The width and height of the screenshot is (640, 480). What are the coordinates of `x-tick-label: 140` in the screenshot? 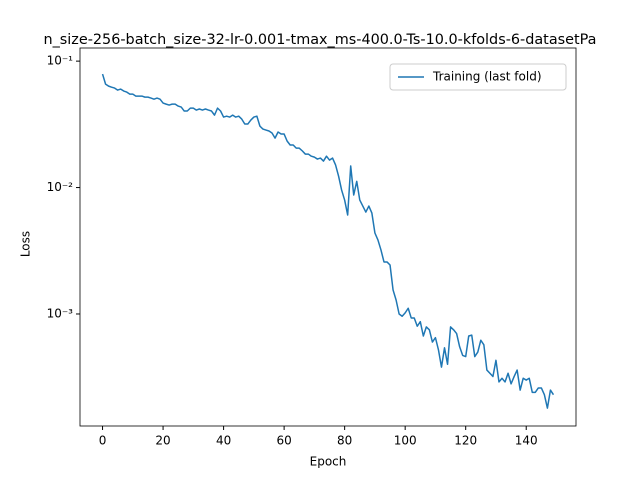 It's located at (526, 441).